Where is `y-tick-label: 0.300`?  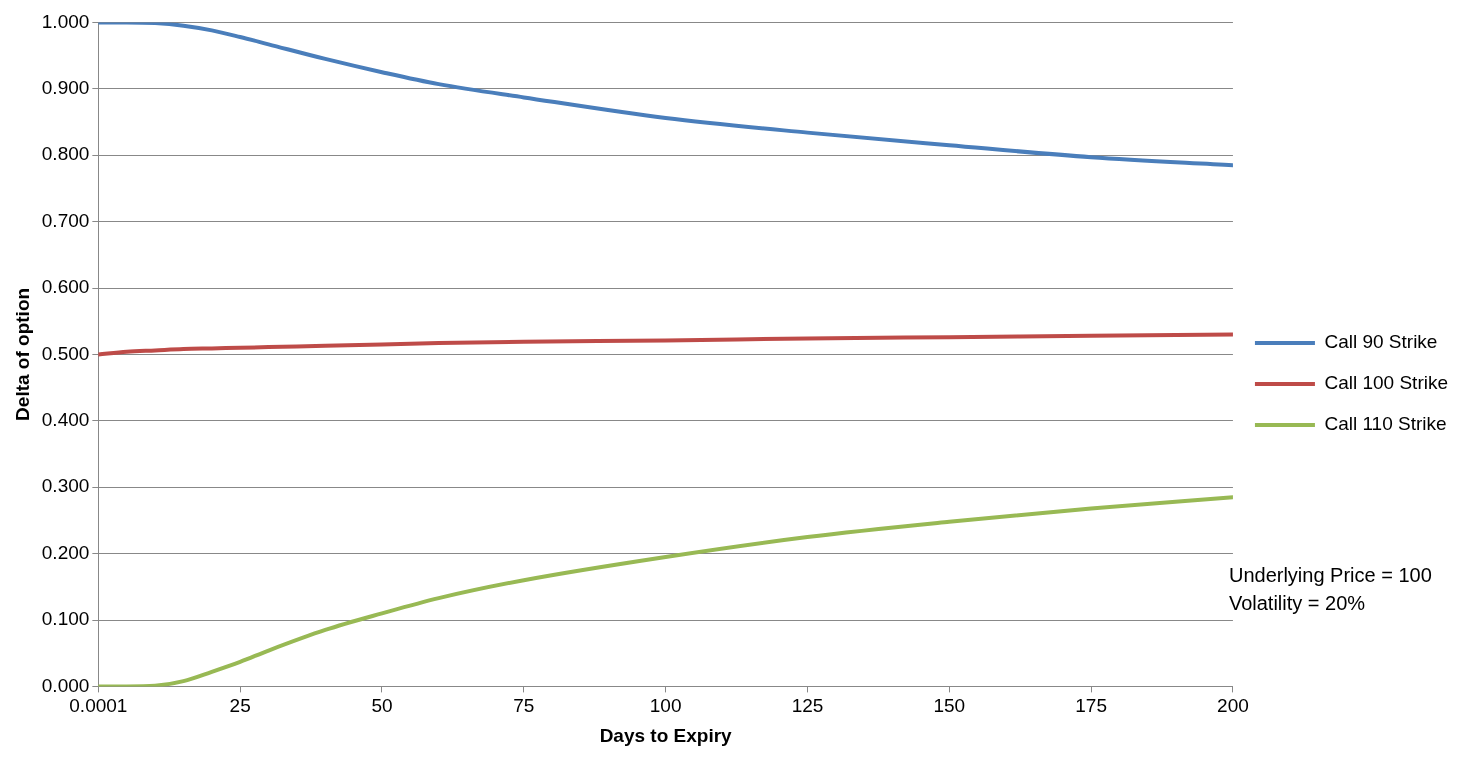
y-tick-label: 0.300 is located at coordinates (65, 486).